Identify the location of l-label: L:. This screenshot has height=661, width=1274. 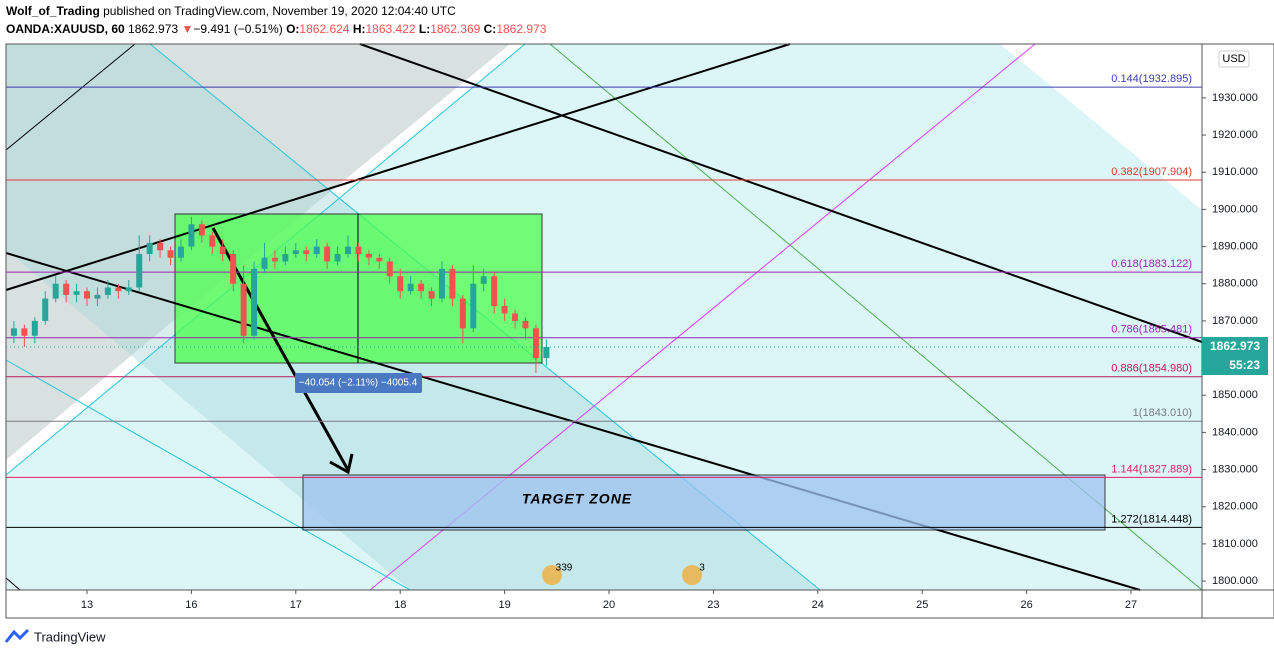
(424, 29).